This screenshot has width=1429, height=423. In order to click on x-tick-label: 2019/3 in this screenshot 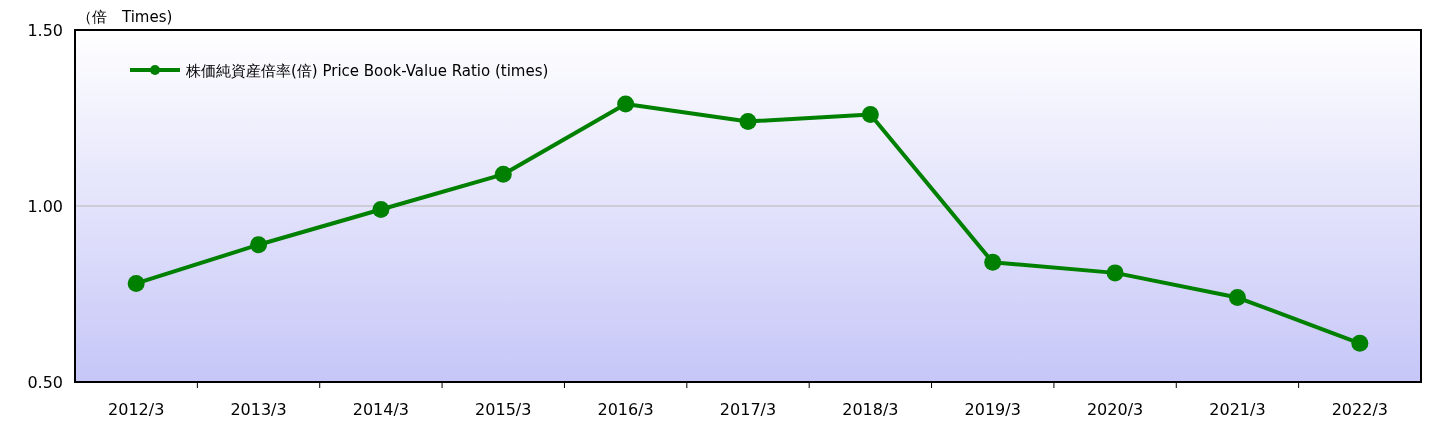, I will do `click(992, 409)`.